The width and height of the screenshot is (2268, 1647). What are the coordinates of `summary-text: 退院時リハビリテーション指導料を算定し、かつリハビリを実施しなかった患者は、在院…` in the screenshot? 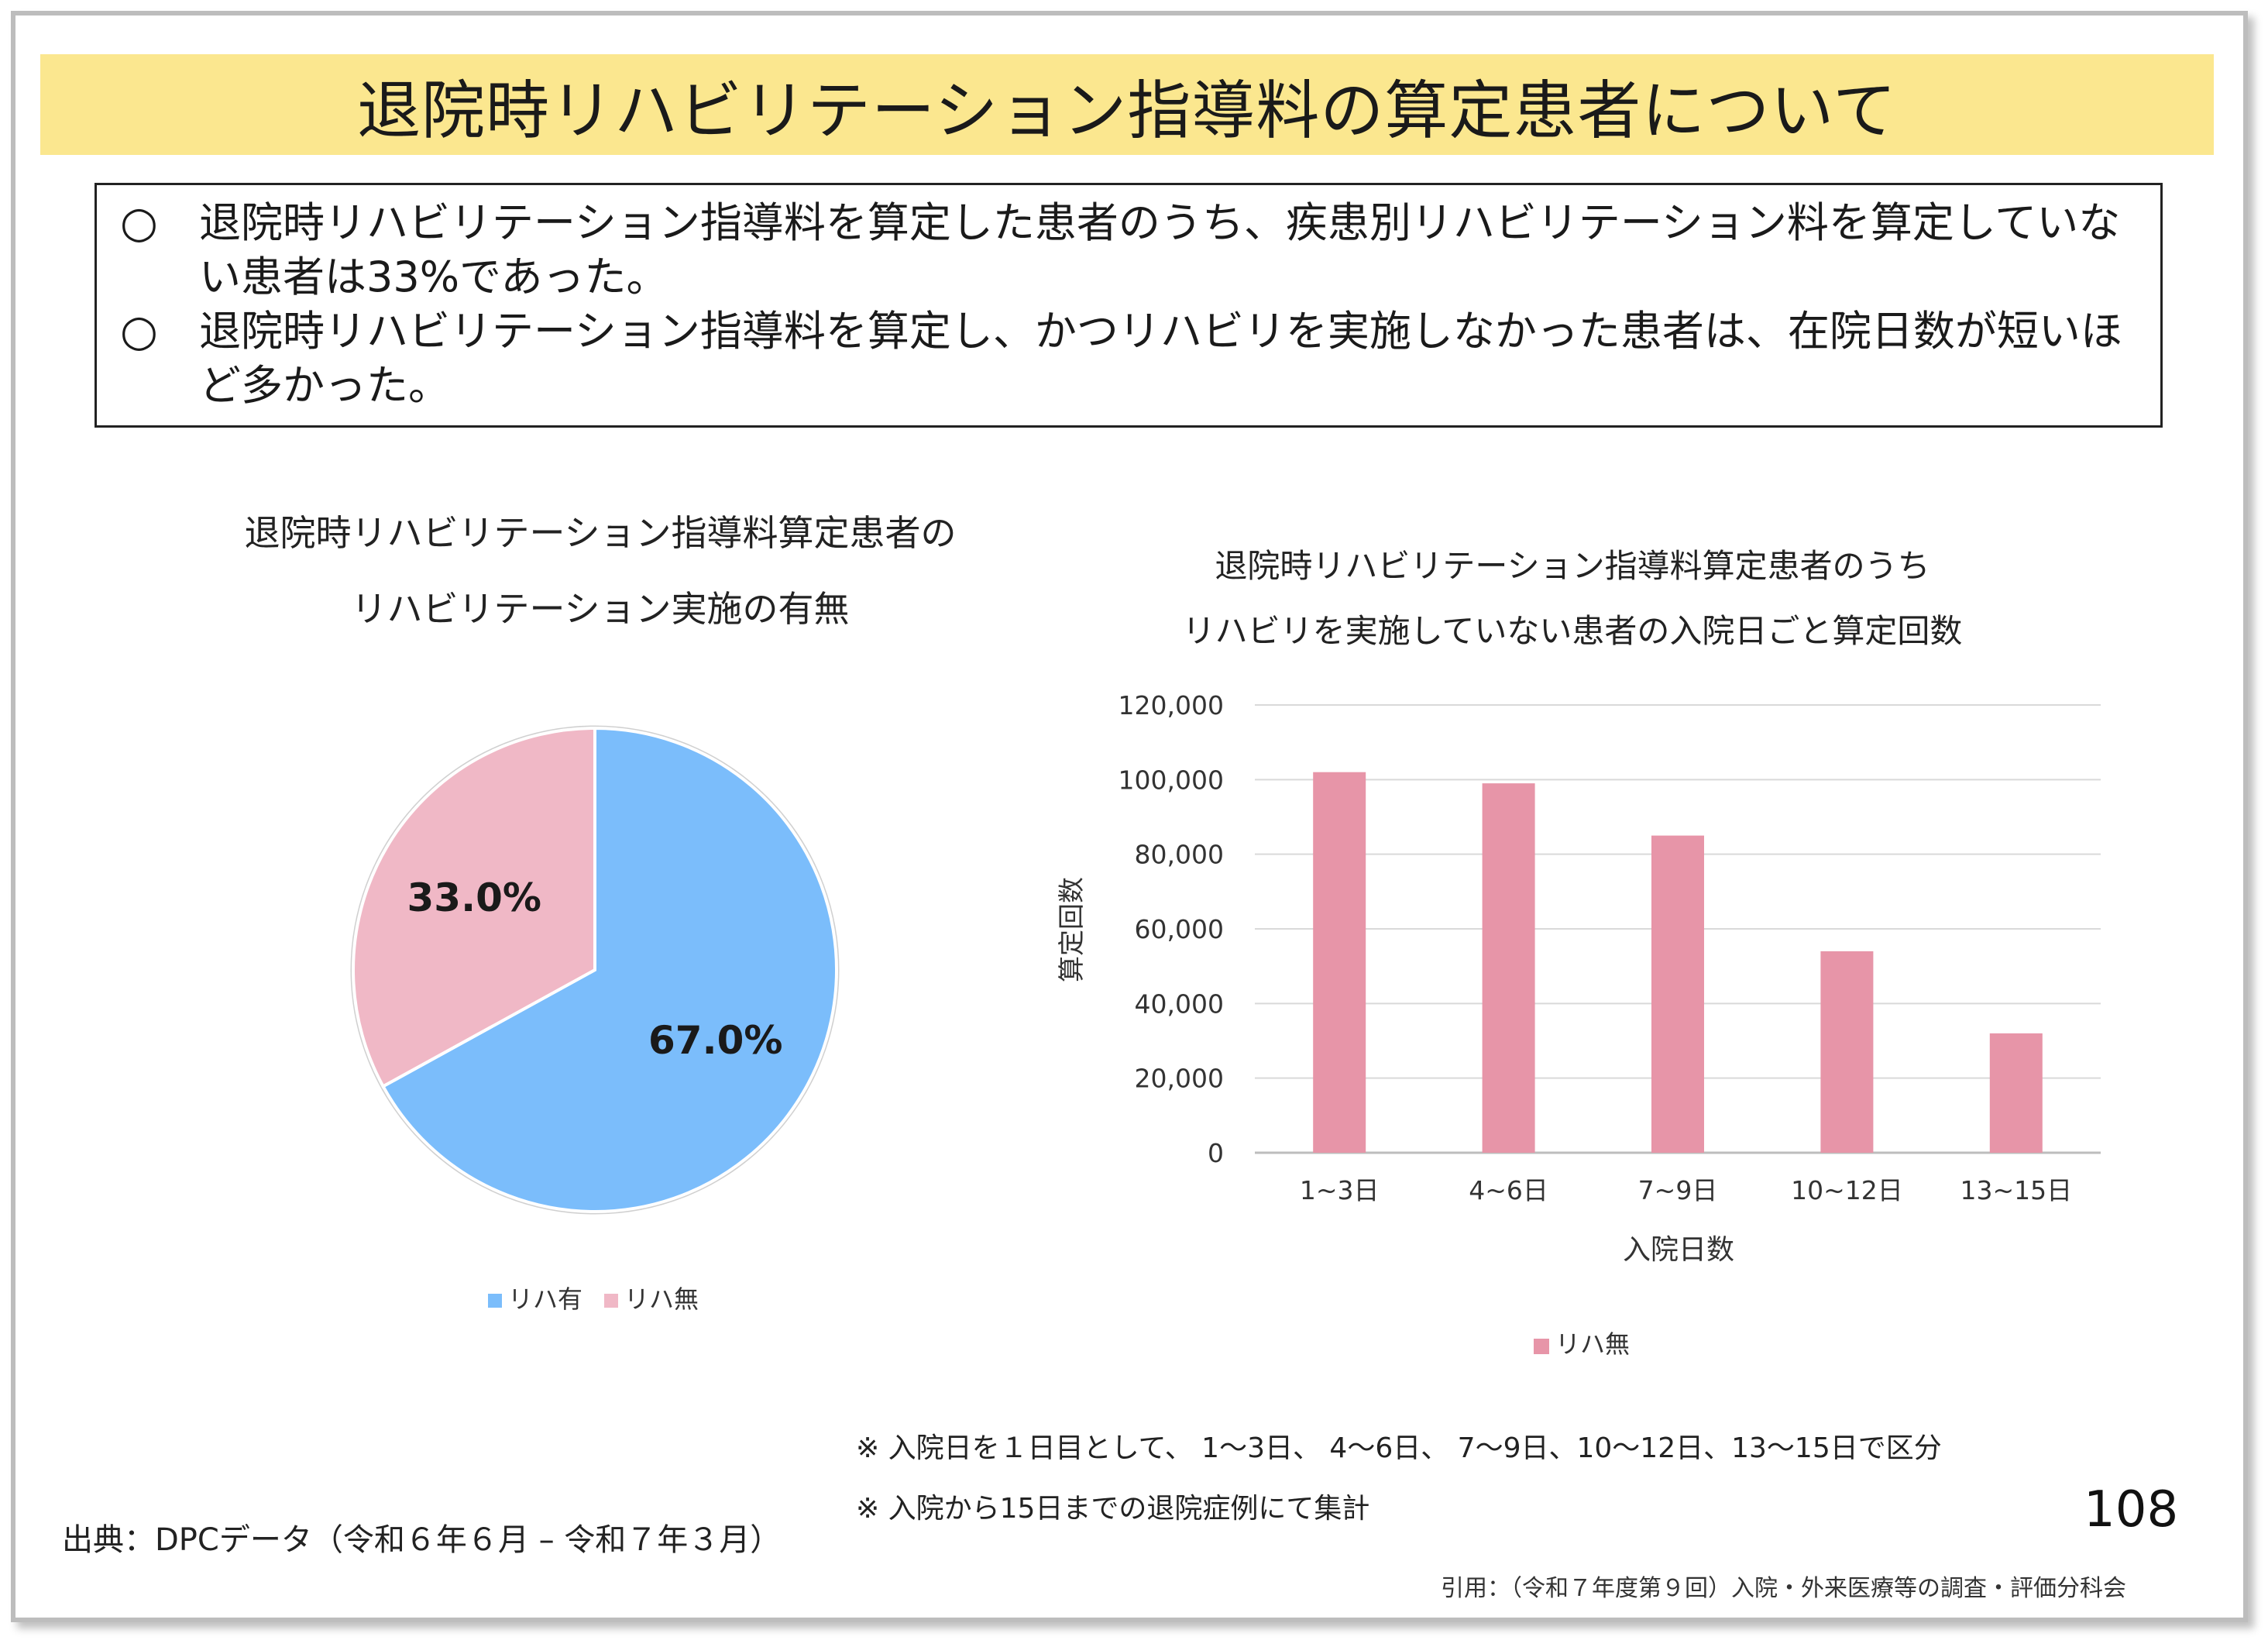 It's located at (1160, 358).